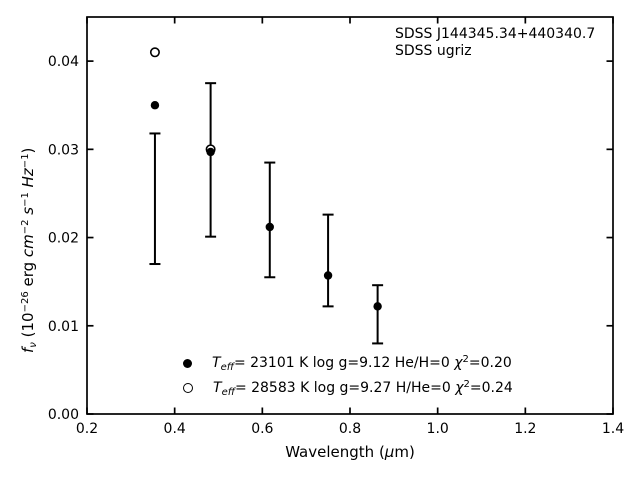  I want to click on legend-row-model-2: Teff= 28583 K log g=9.27 H/He=0 χ2=0.24, so click(348, 388).